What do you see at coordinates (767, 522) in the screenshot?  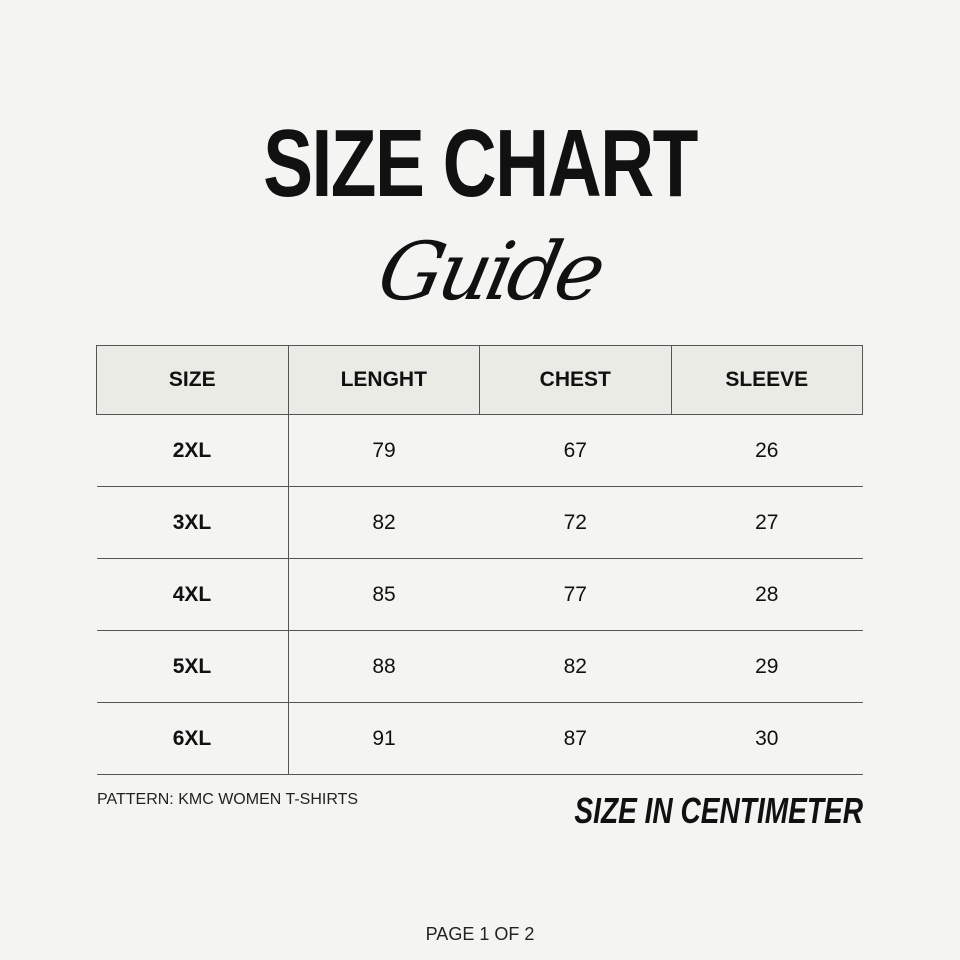 I see `cell-sleeve: 27` at bounding box center [767, 522].